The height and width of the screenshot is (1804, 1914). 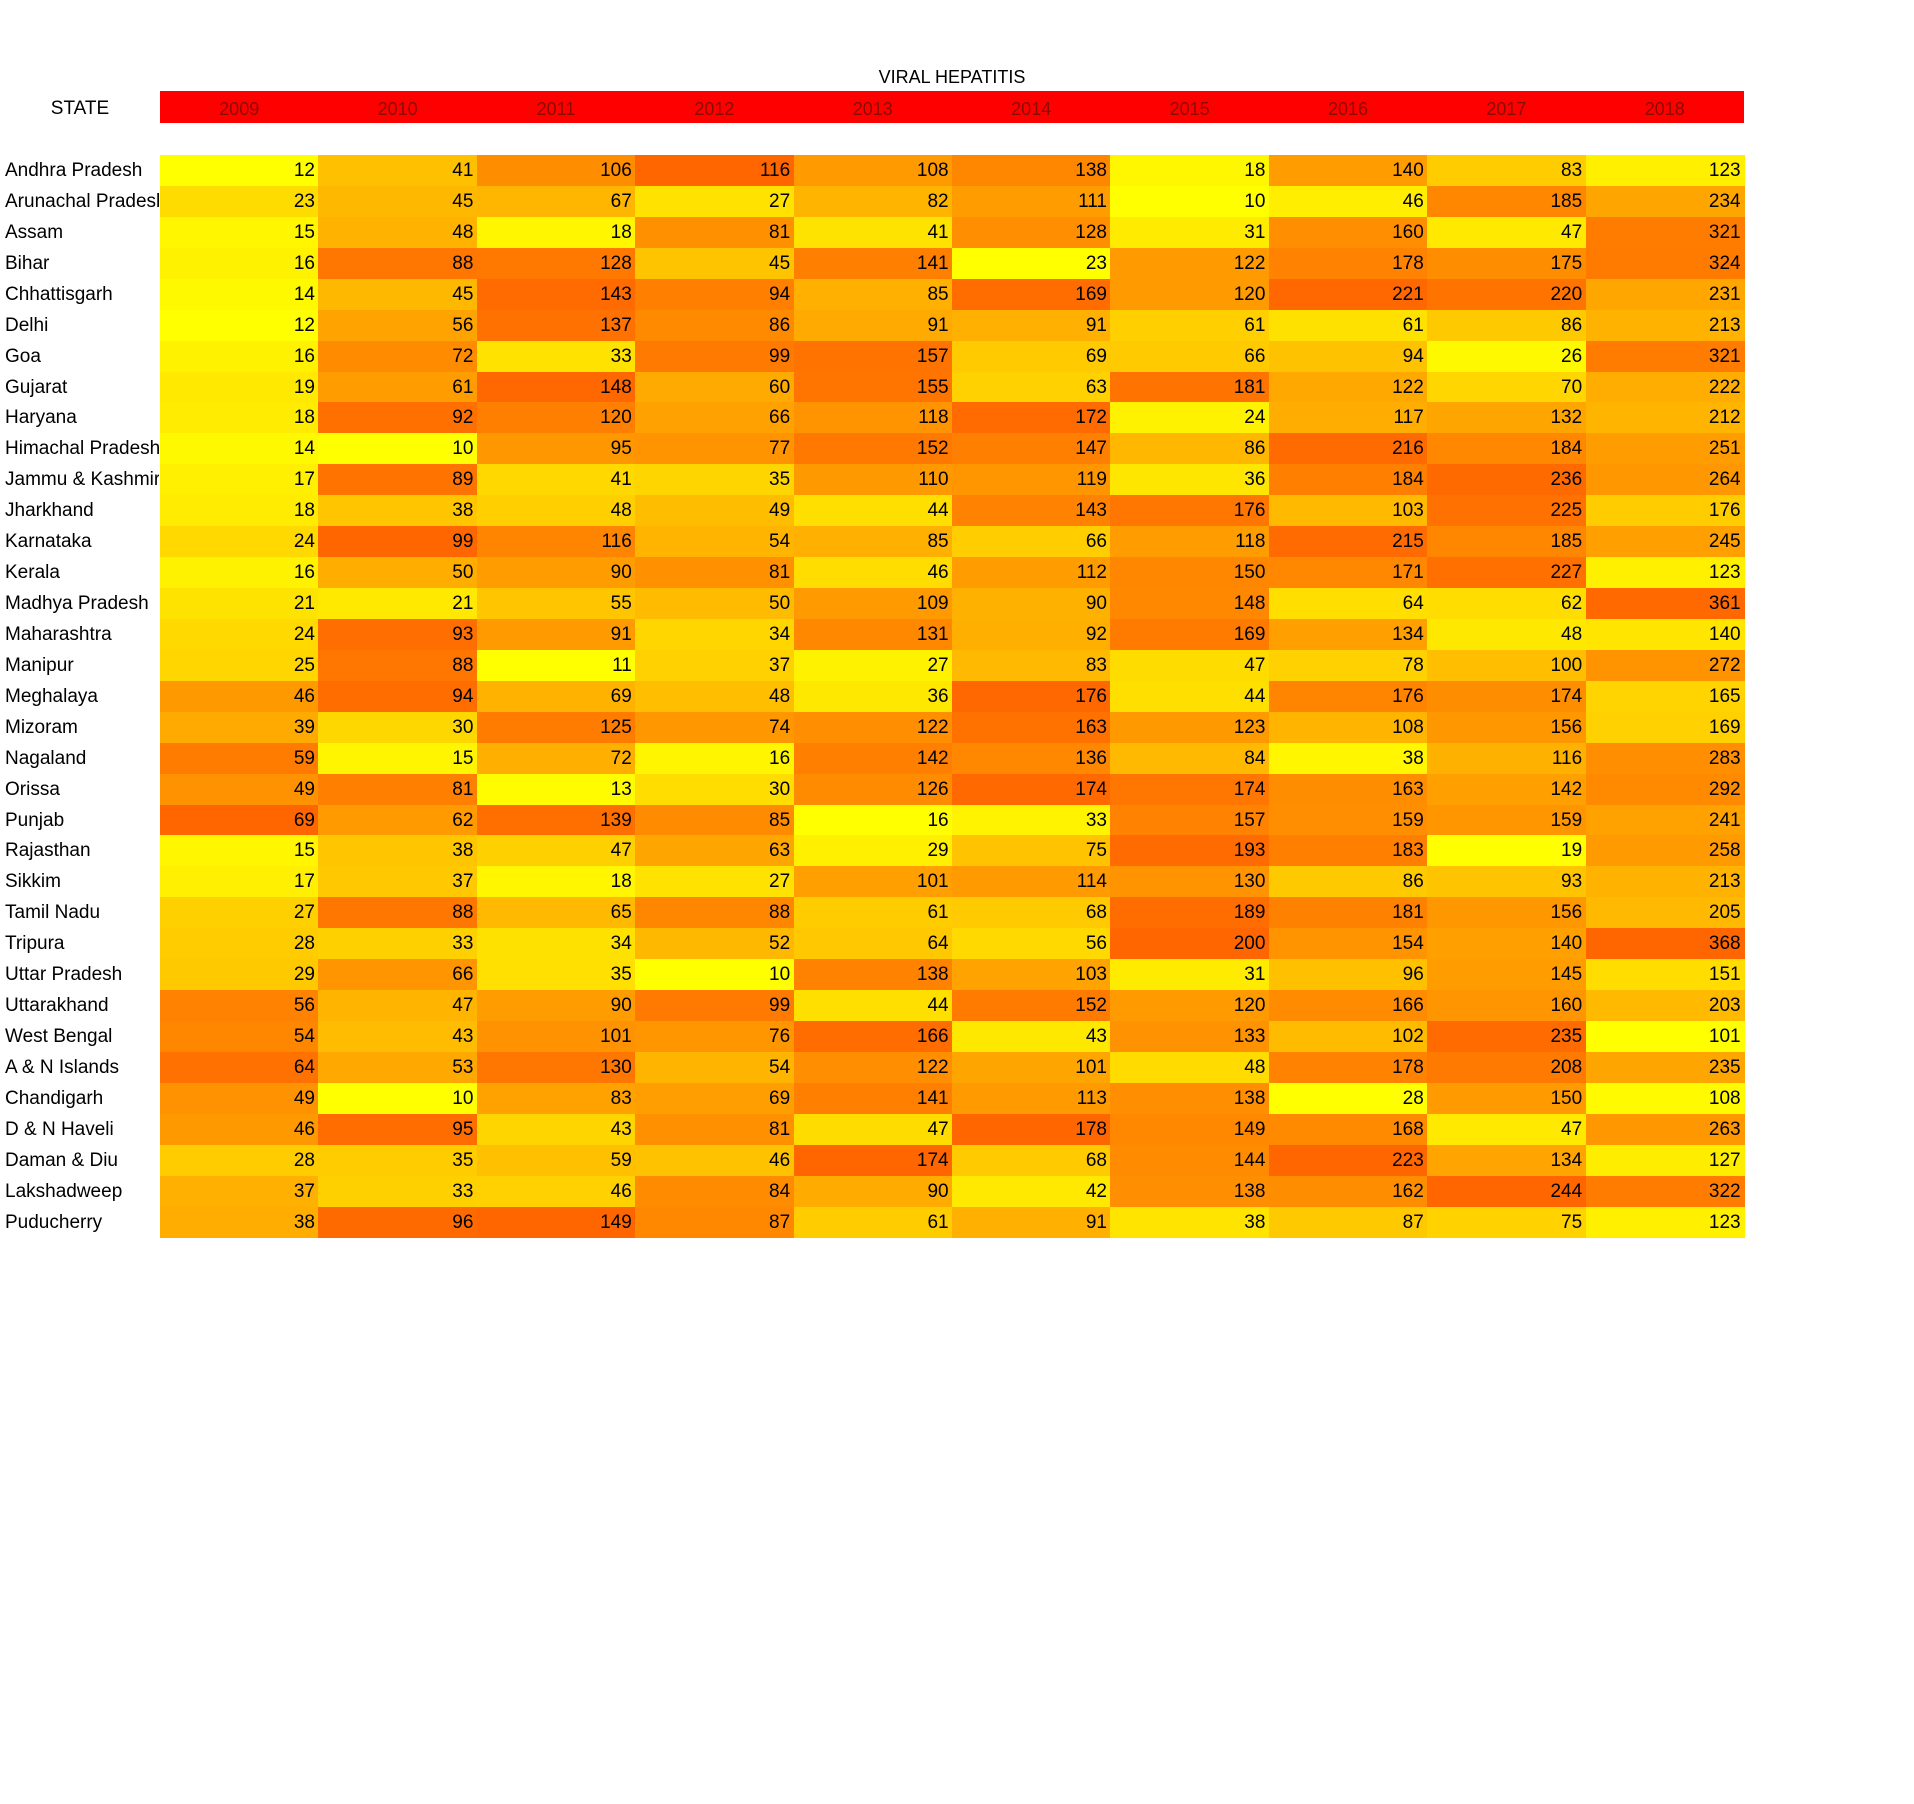 What do you see at coordinates (77, 604) in the screenshot?
I see `row-label: Madhya Pradesh` at bounding box center [77, 604].